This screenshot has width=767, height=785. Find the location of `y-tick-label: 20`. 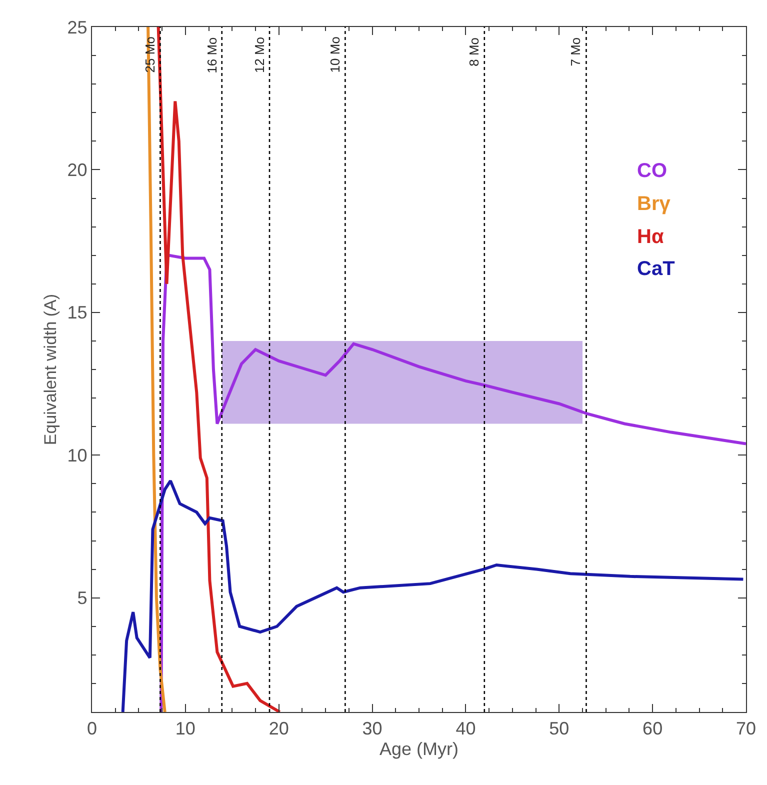

y-tick-label: 20 is located at coordinates (77, 170).